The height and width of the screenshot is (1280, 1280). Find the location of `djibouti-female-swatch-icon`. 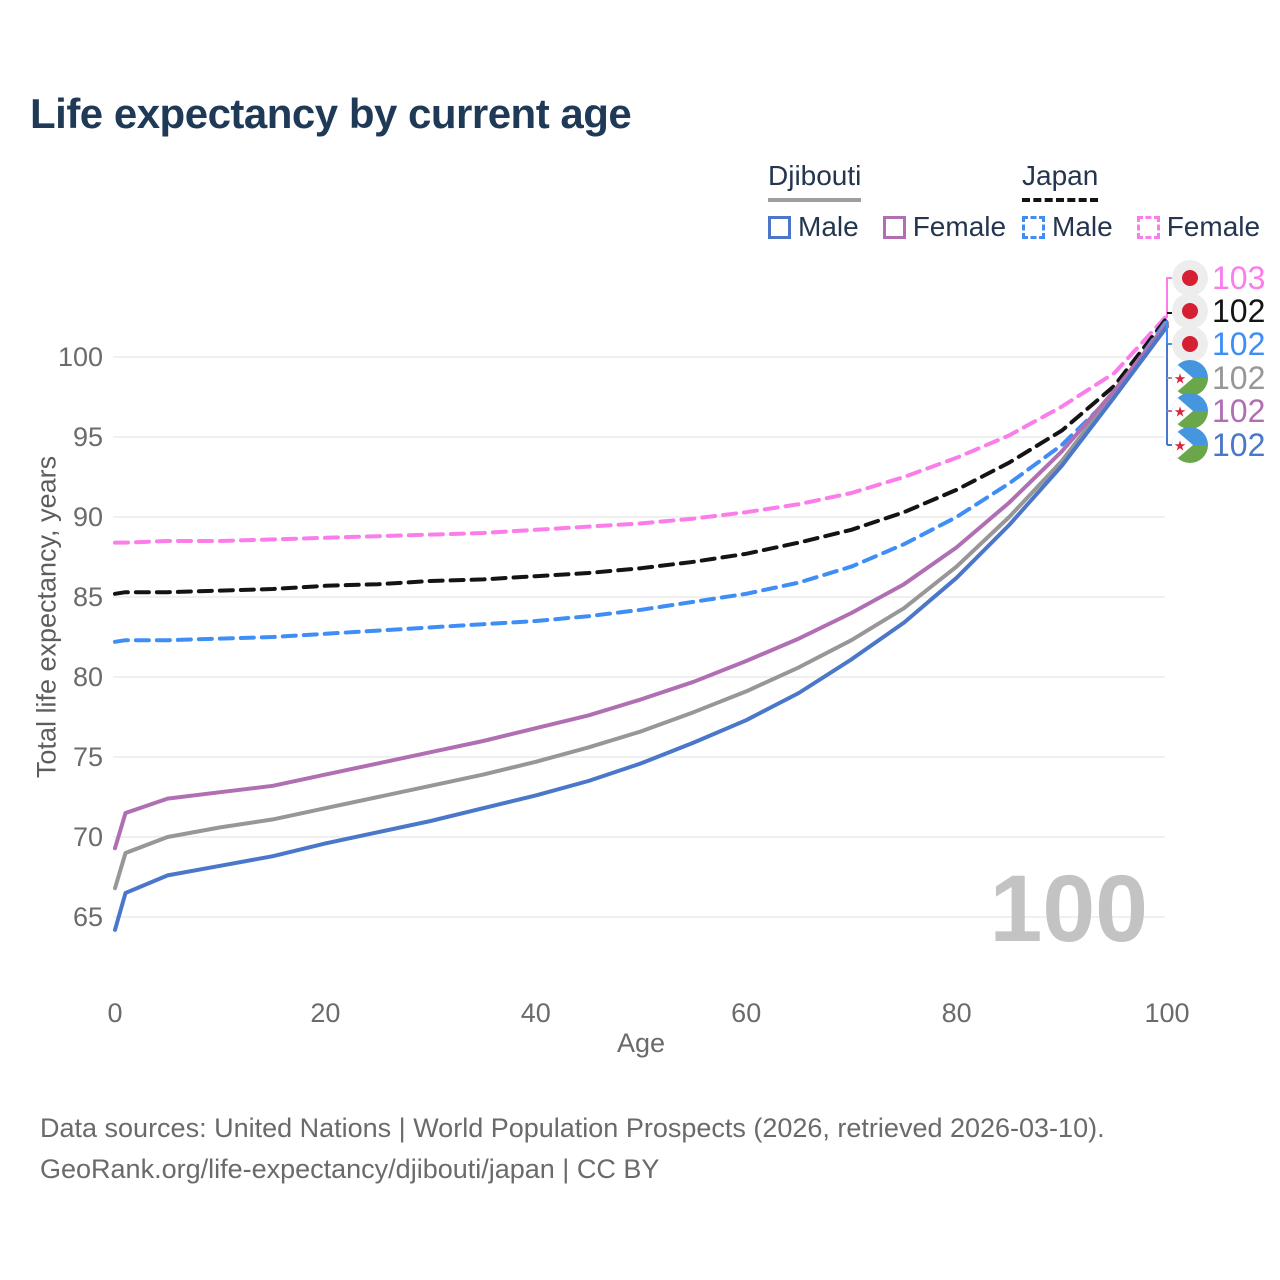

djibouti-female-swatch-icon is located at coordinates (894, 227).